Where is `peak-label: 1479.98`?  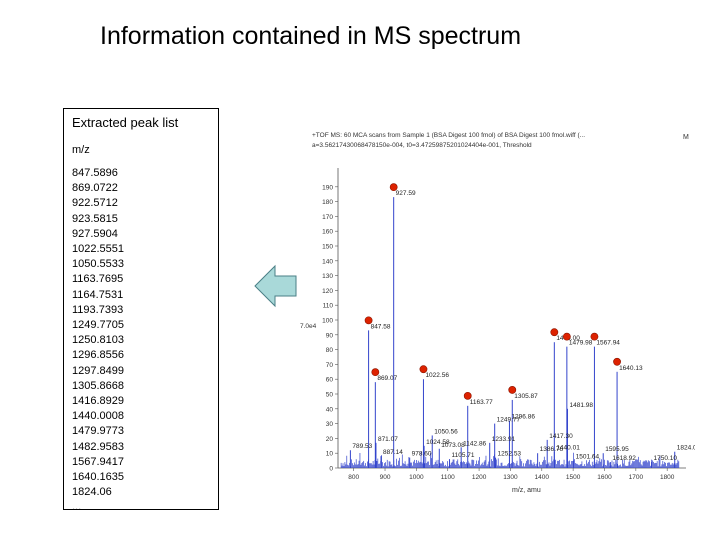
peak-label: 1479.98 is located at coordinates (581, 343).